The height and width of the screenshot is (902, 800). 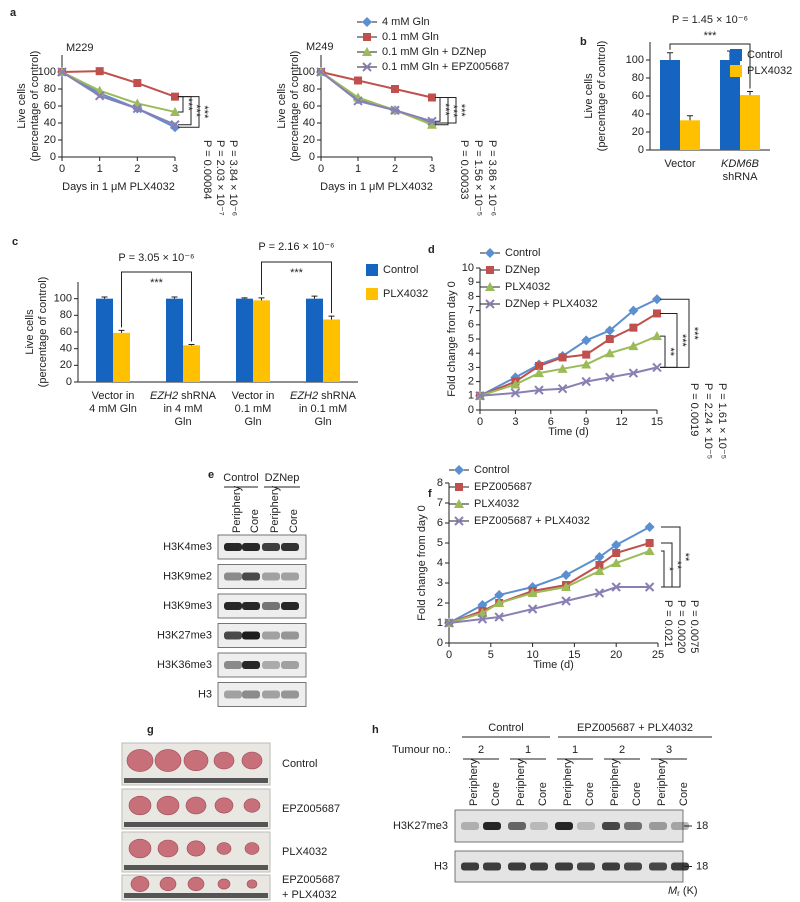 What do you see at coordinates (296, 247) in the screenshot?
I see `p-value: P = 2.16 × 10⁻⁶` at bounding box center [296, 247].